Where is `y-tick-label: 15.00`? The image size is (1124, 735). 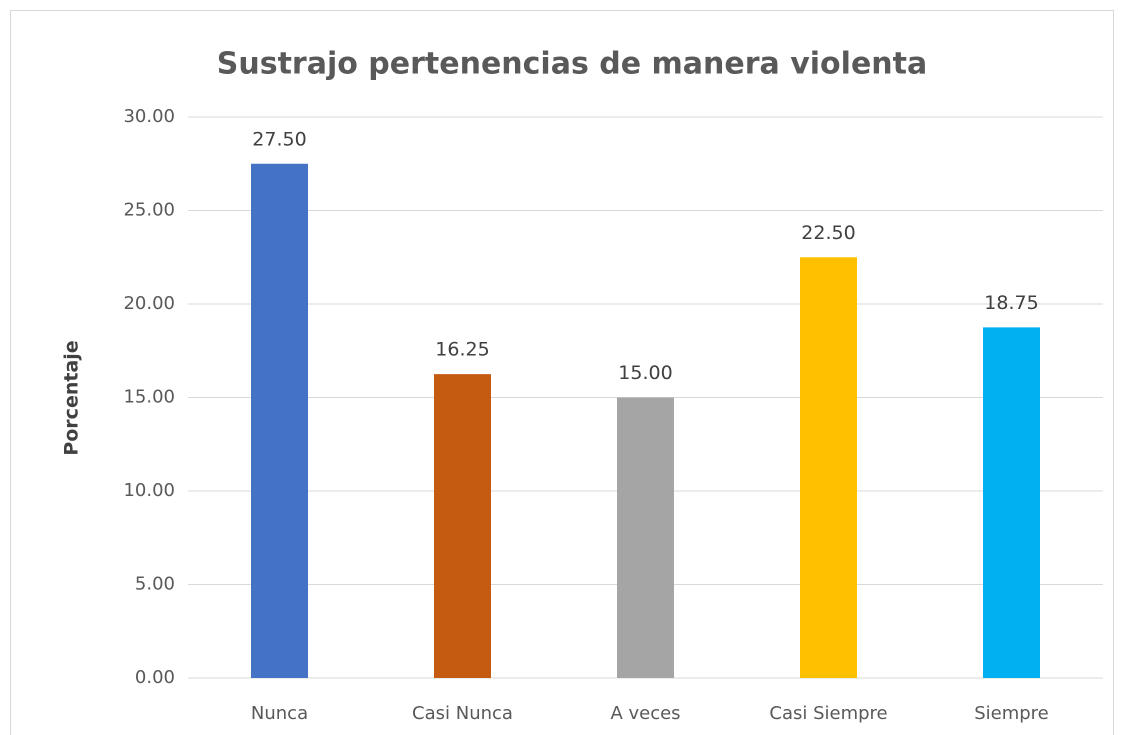 y-tick-label: 15.00 is located at coordinates (149, 397).